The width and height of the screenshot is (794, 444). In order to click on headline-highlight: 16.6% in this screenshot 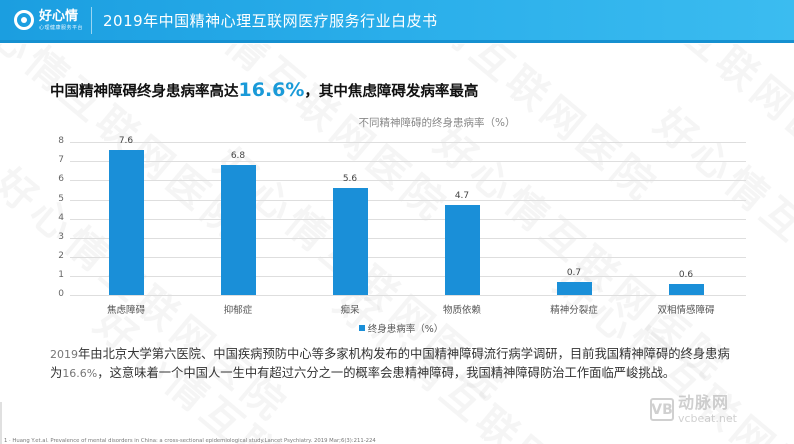, I will do `click(271, 90)`.